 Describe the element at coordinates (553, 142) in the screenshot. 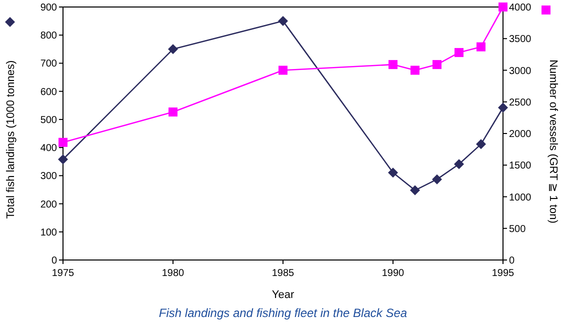

I see `y2-axis-title: Number of vessels (GRT ≧ 1 ton)` at that location.